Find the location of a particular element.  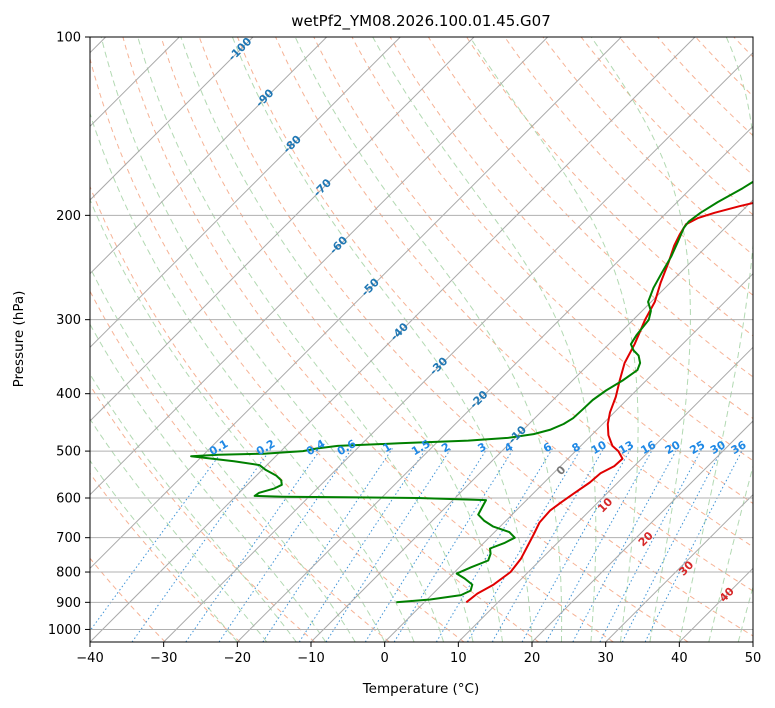

mixing-ratio-label: 2 is located at coordinates (445, 447).